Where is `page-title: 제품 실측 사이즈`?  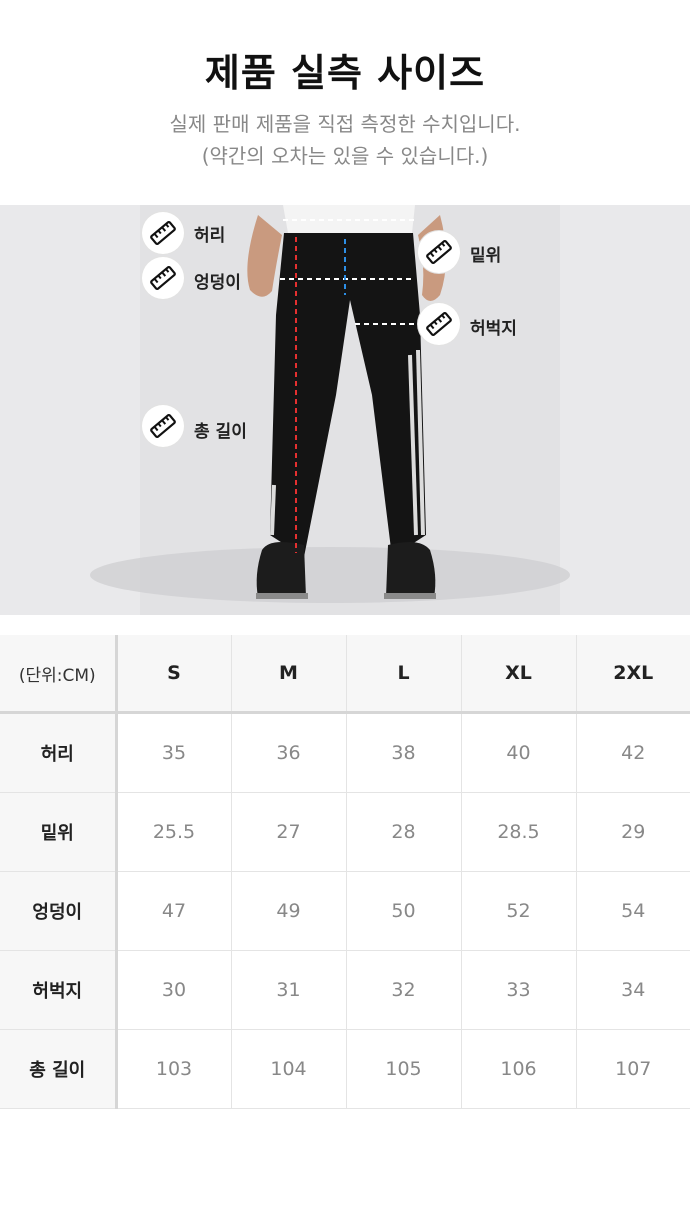
page-title: 제품 실측 사이즈 is located at coordinates (345, 73).